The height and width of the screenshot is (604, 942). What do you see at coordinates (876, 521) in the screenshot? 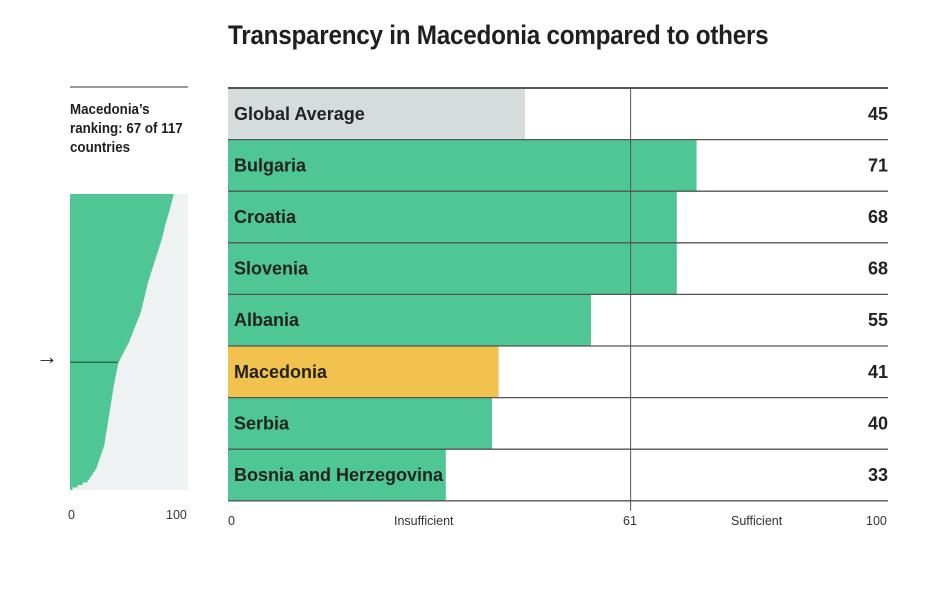
I see `bar-x-tick-100: 100` at bounding box center [876, 521].